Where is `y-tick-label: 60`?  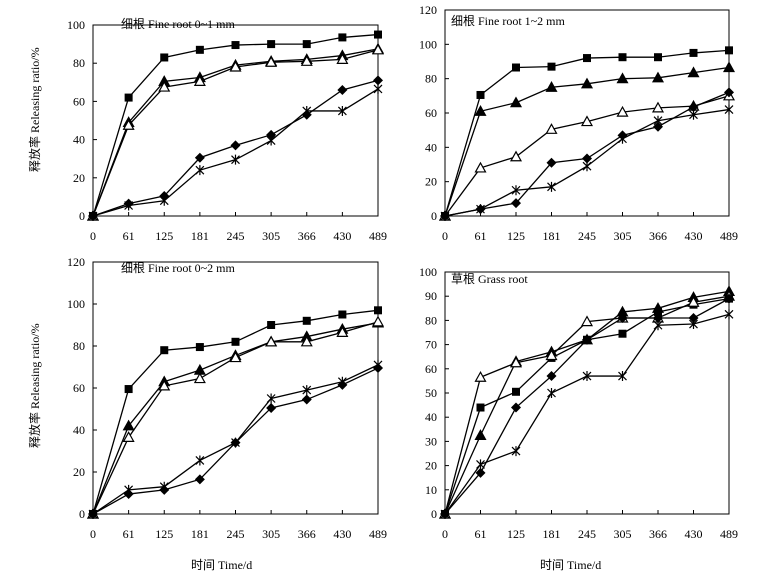 y-tick-label: 60 is located at coordinates (431, 369).